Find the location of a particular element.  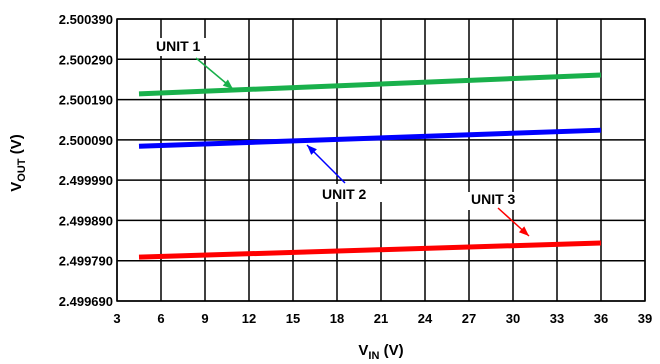

annotation-label: UNIT 1 is located at coordinates (178, 46).